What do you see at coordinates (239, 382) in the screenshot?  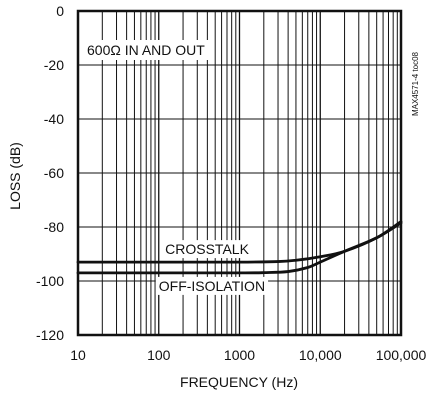 I see `x-axis-title: FREQUENCY (Hz)` at bounding box center [239, 382].